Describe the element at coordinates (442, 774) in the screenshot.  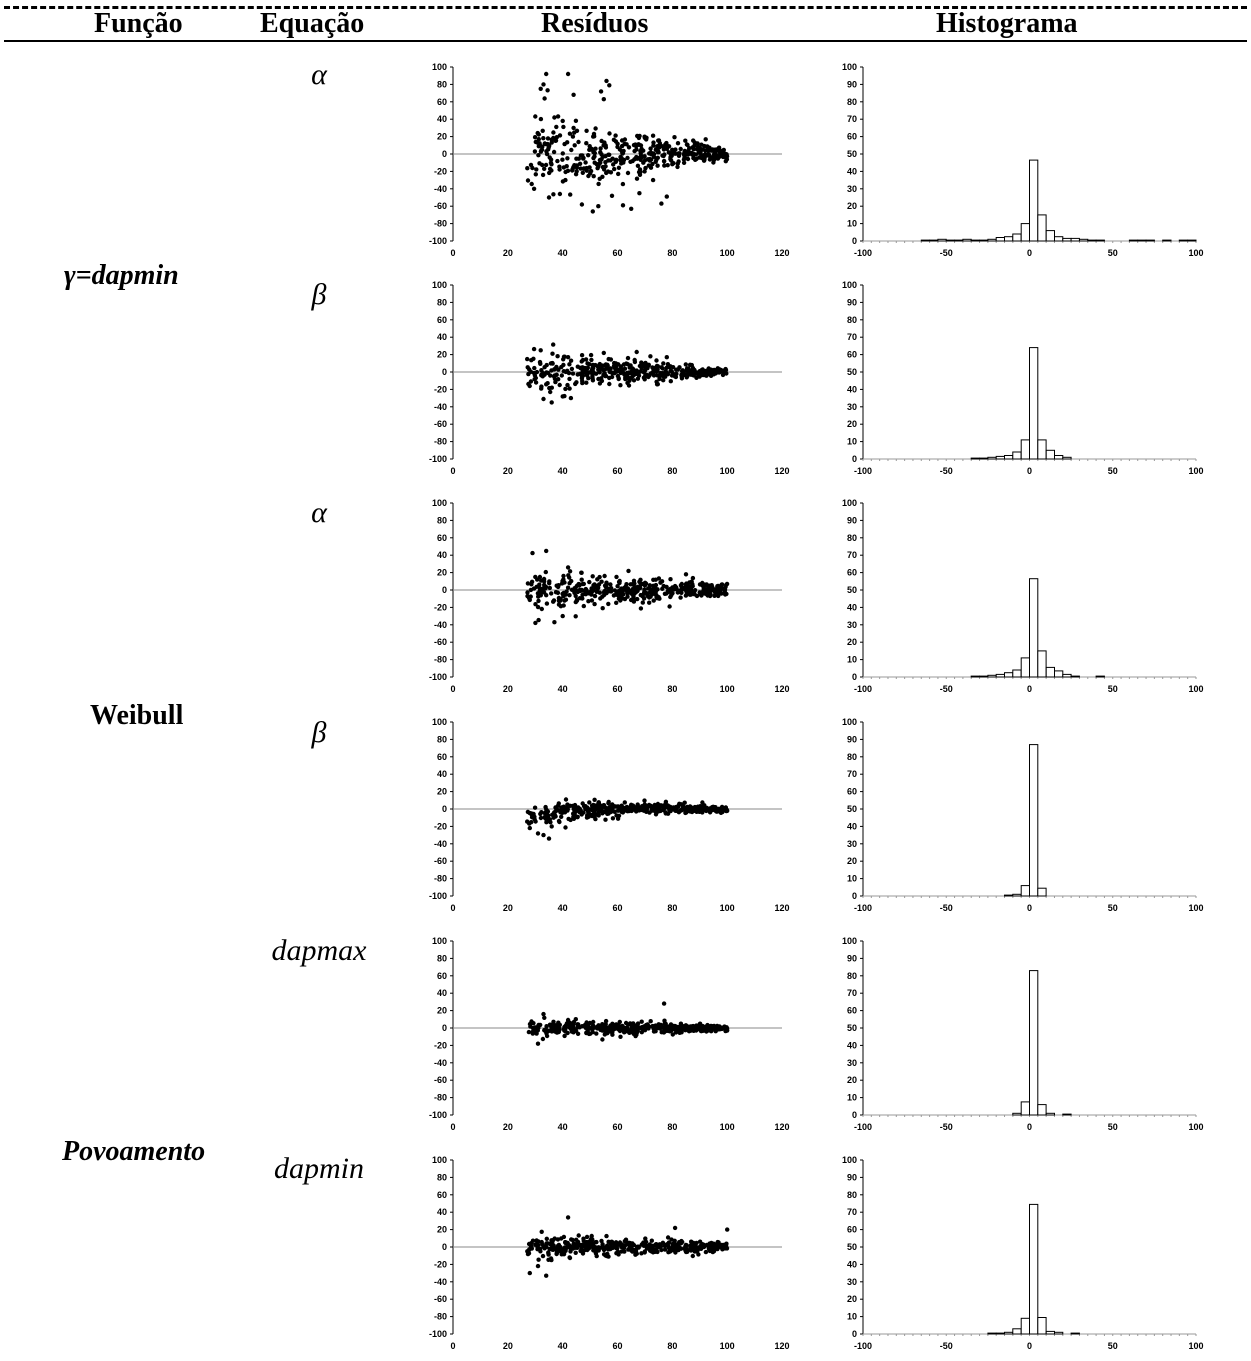
I see `y-tick-label: 40` at that location.